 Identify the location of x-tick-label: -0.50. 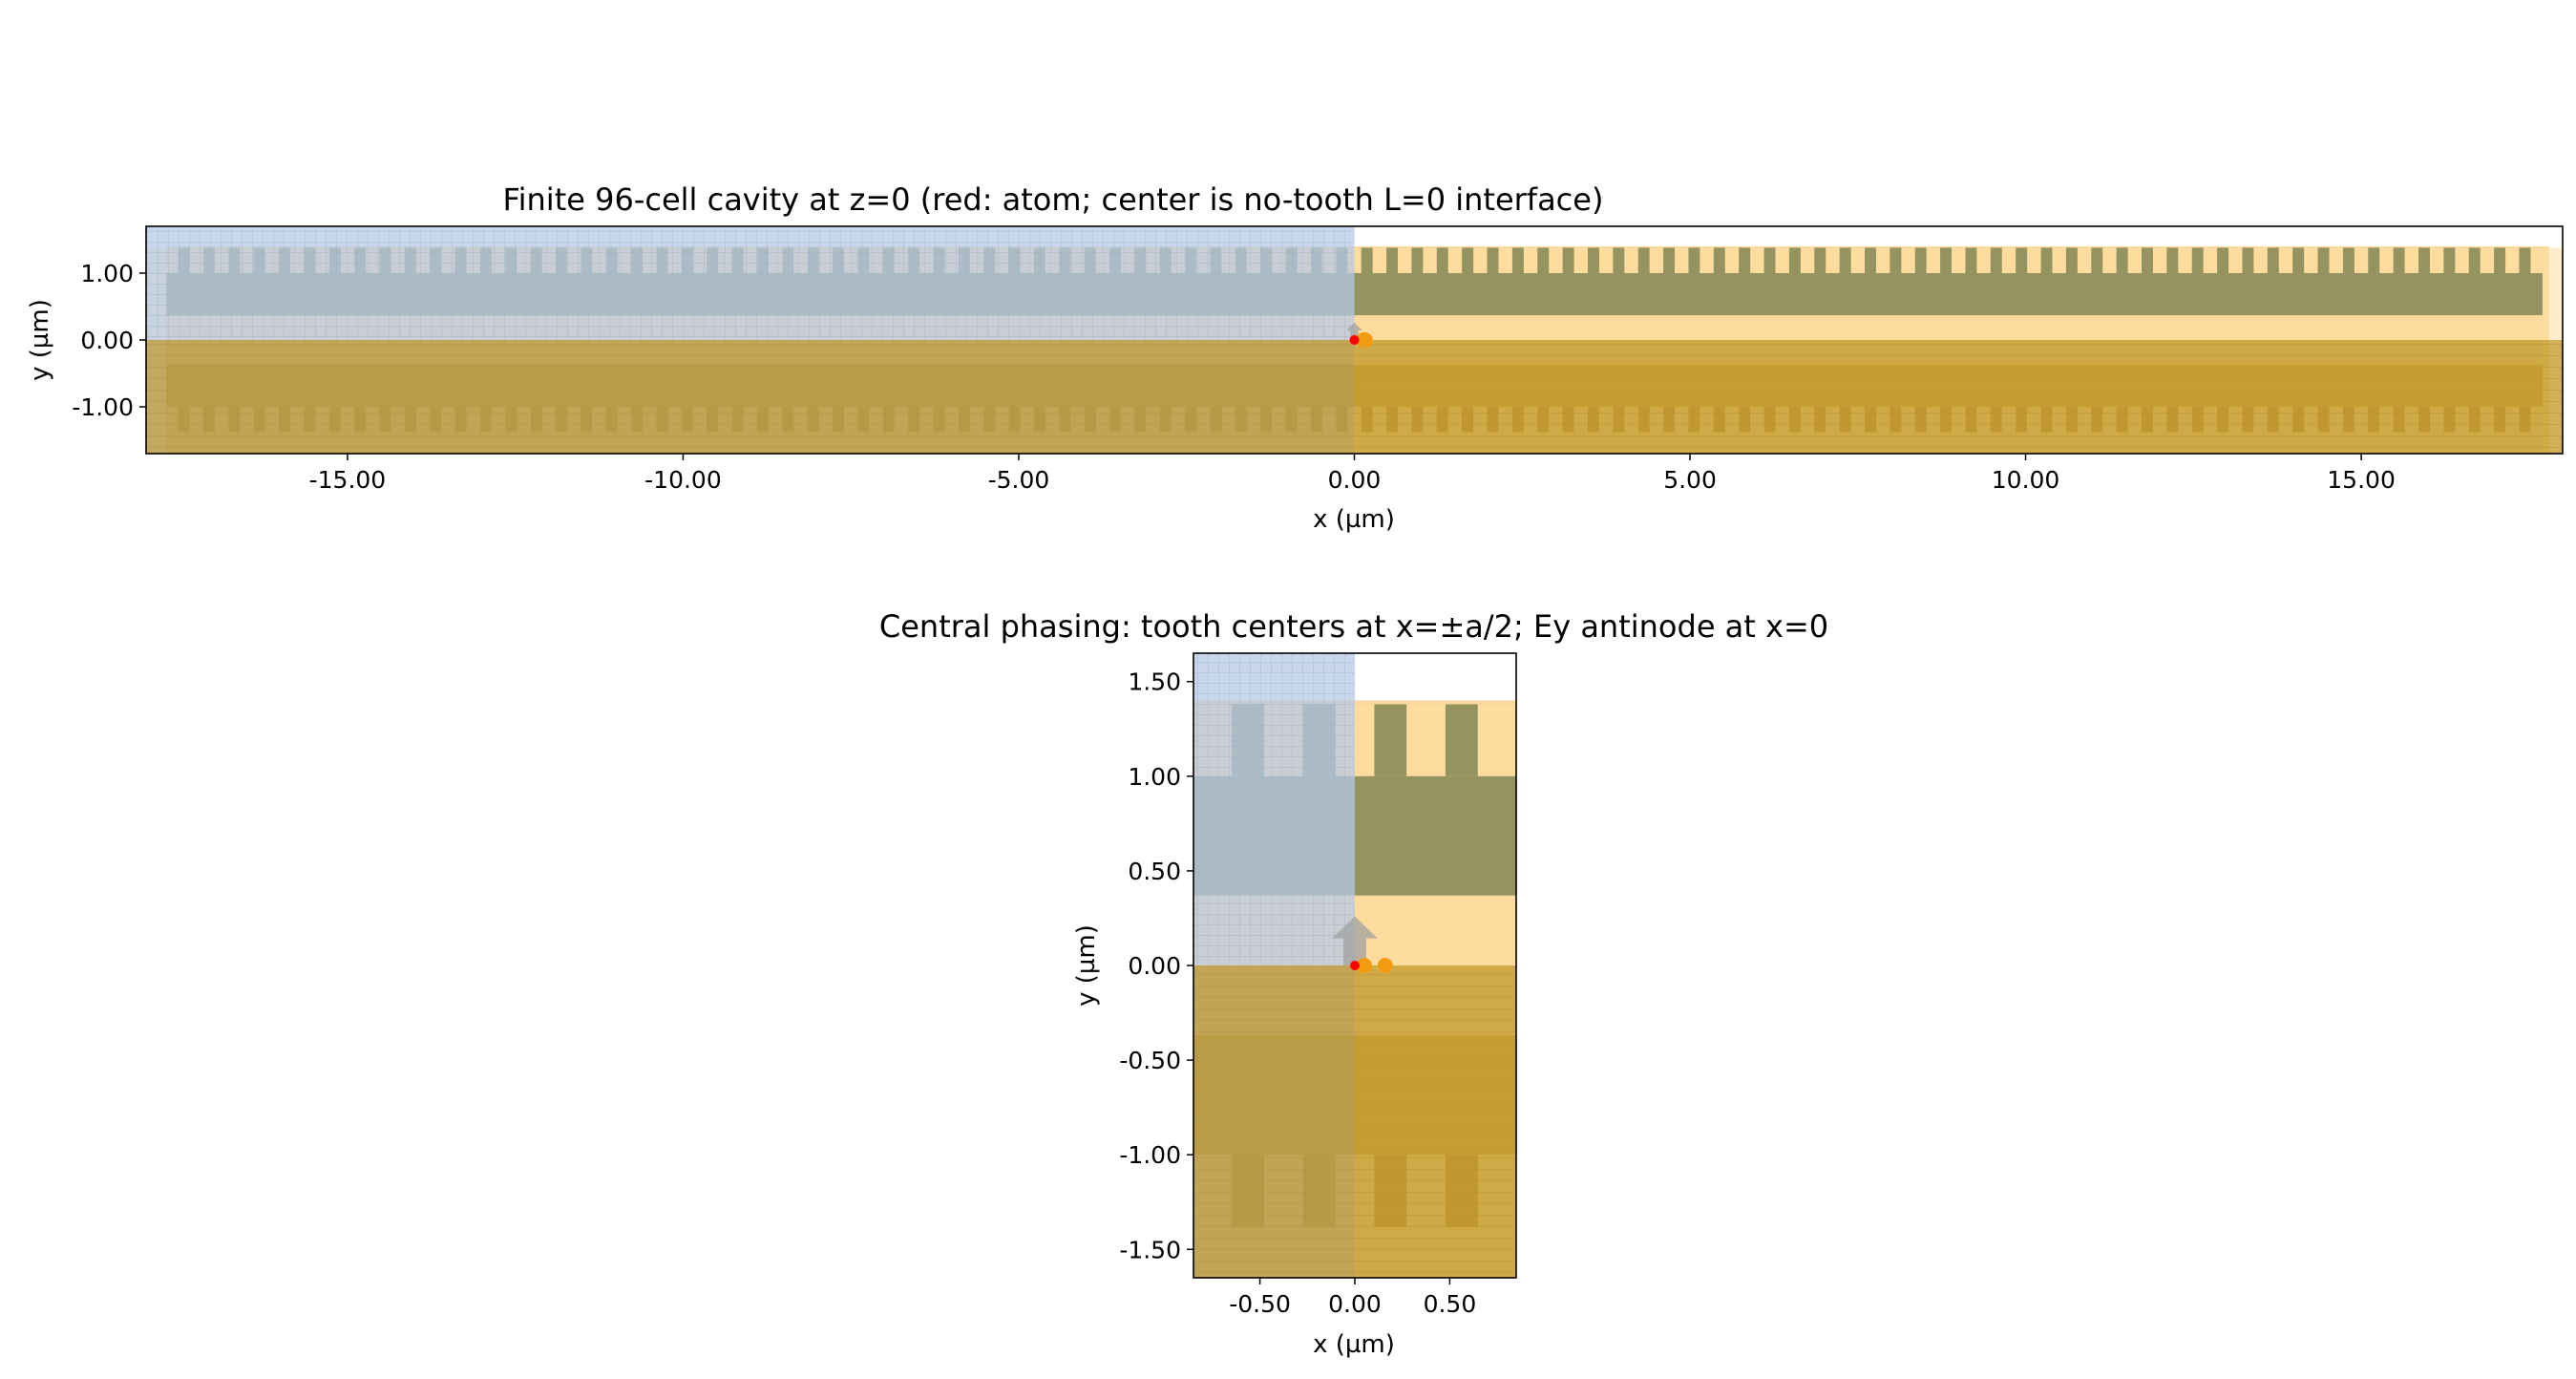
(1260, 1304).